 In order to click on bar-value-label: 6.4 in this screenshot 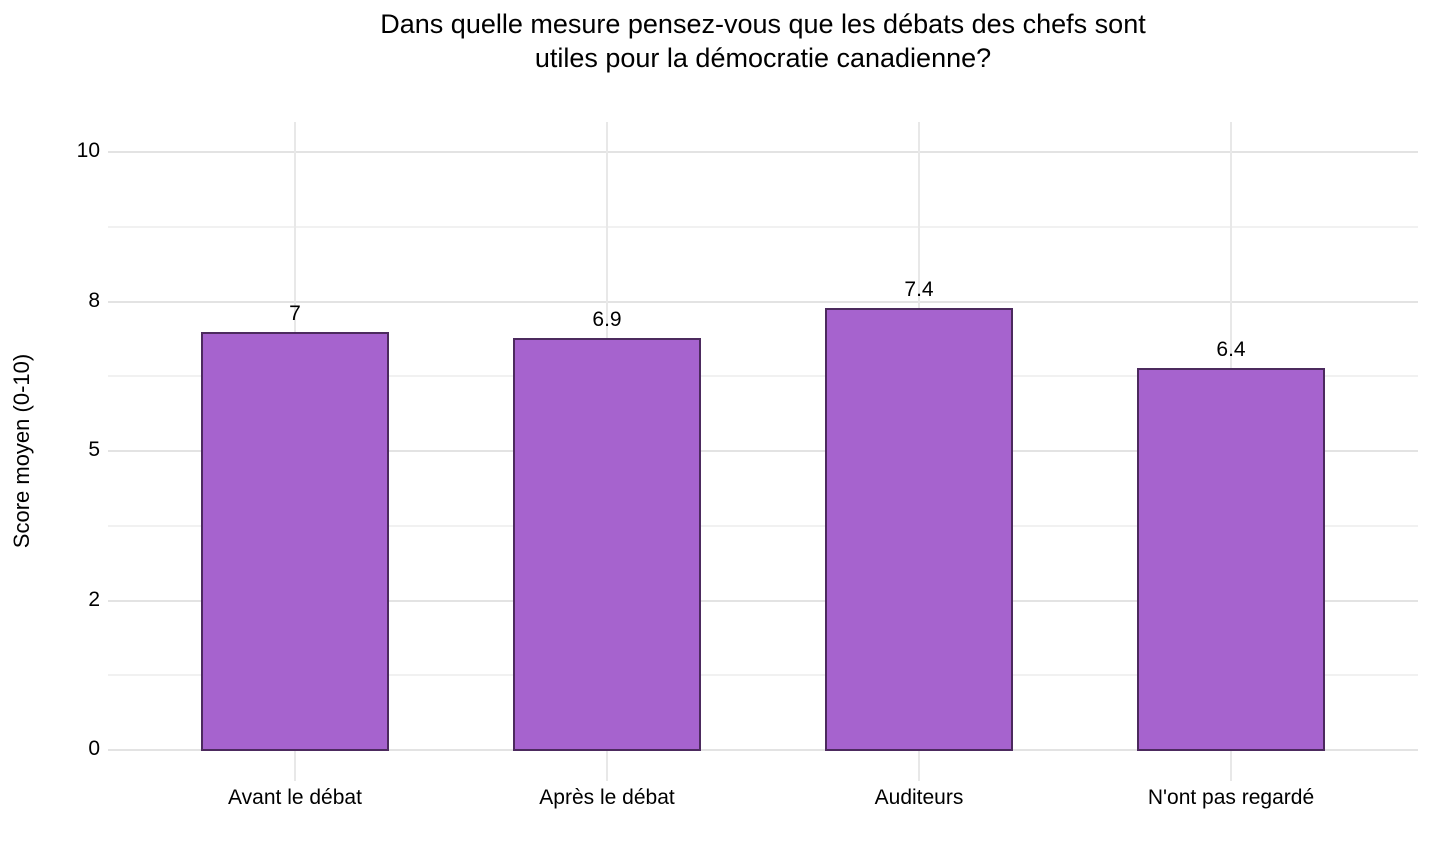, I will do `click(1231, 349)`.